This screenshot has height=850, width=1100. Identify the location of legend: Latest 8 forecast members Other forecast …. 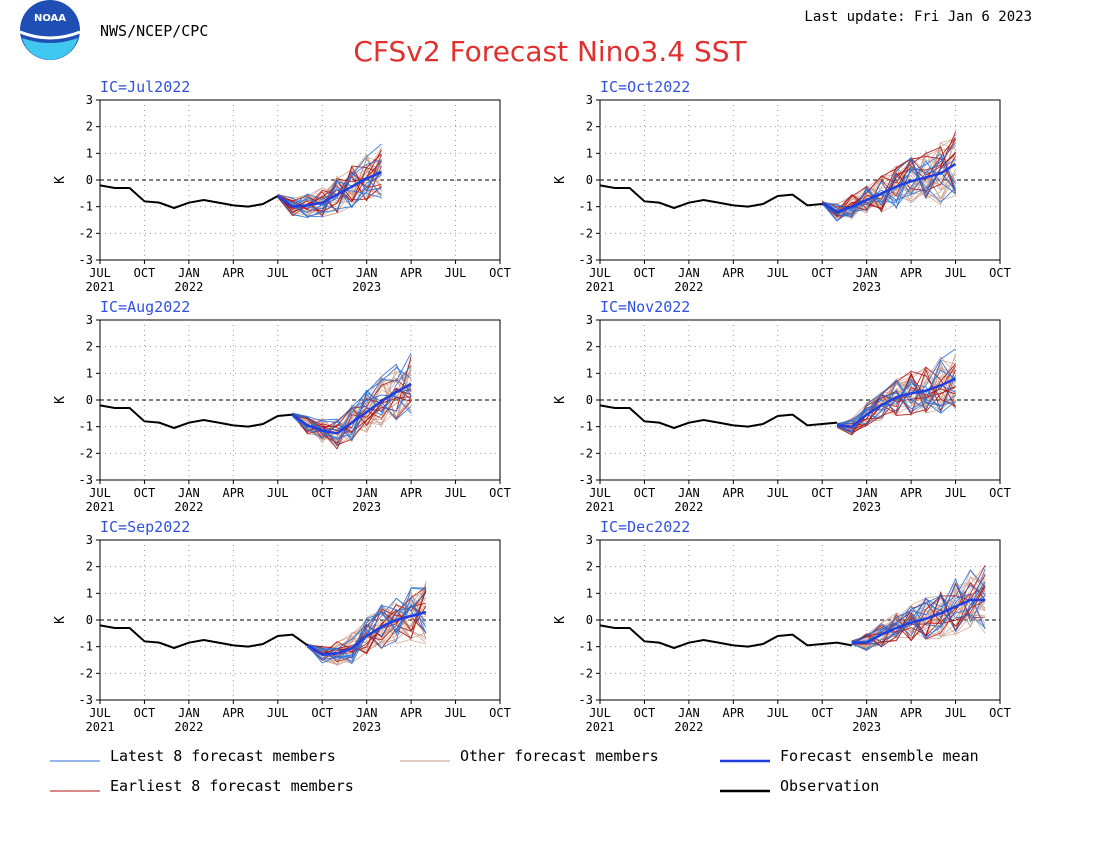
(514, 771).